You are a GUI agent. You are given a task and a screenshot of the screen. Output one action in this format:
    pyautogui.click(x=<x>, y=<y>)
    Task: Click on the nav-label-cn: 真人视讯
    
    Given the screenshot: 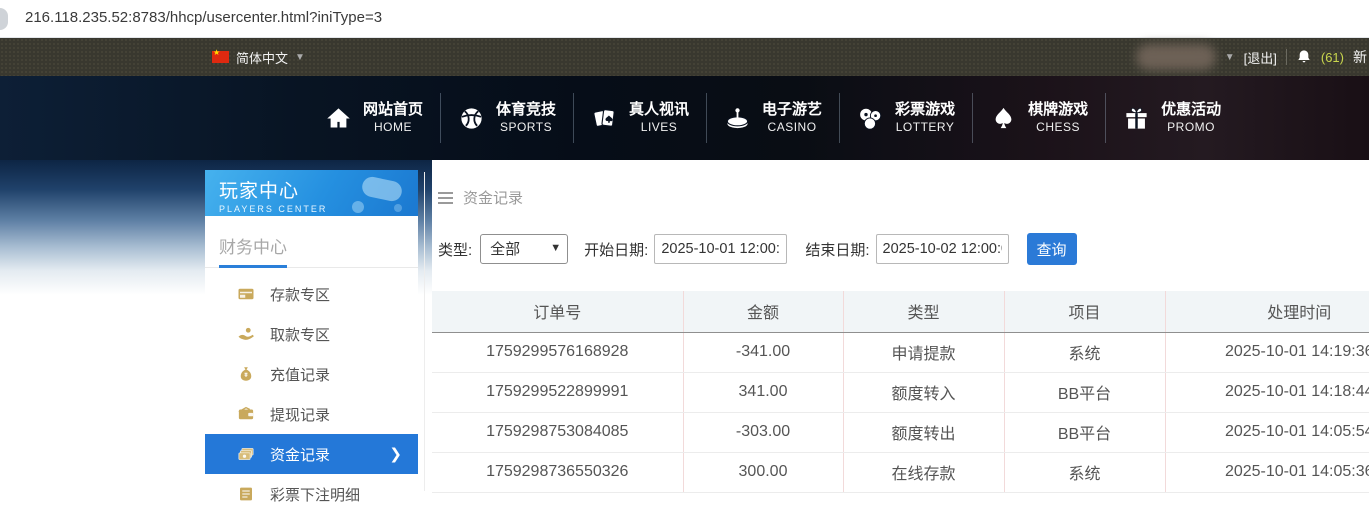 What is the action you would take?
    pyautogui.click(x=659, y=110)
    